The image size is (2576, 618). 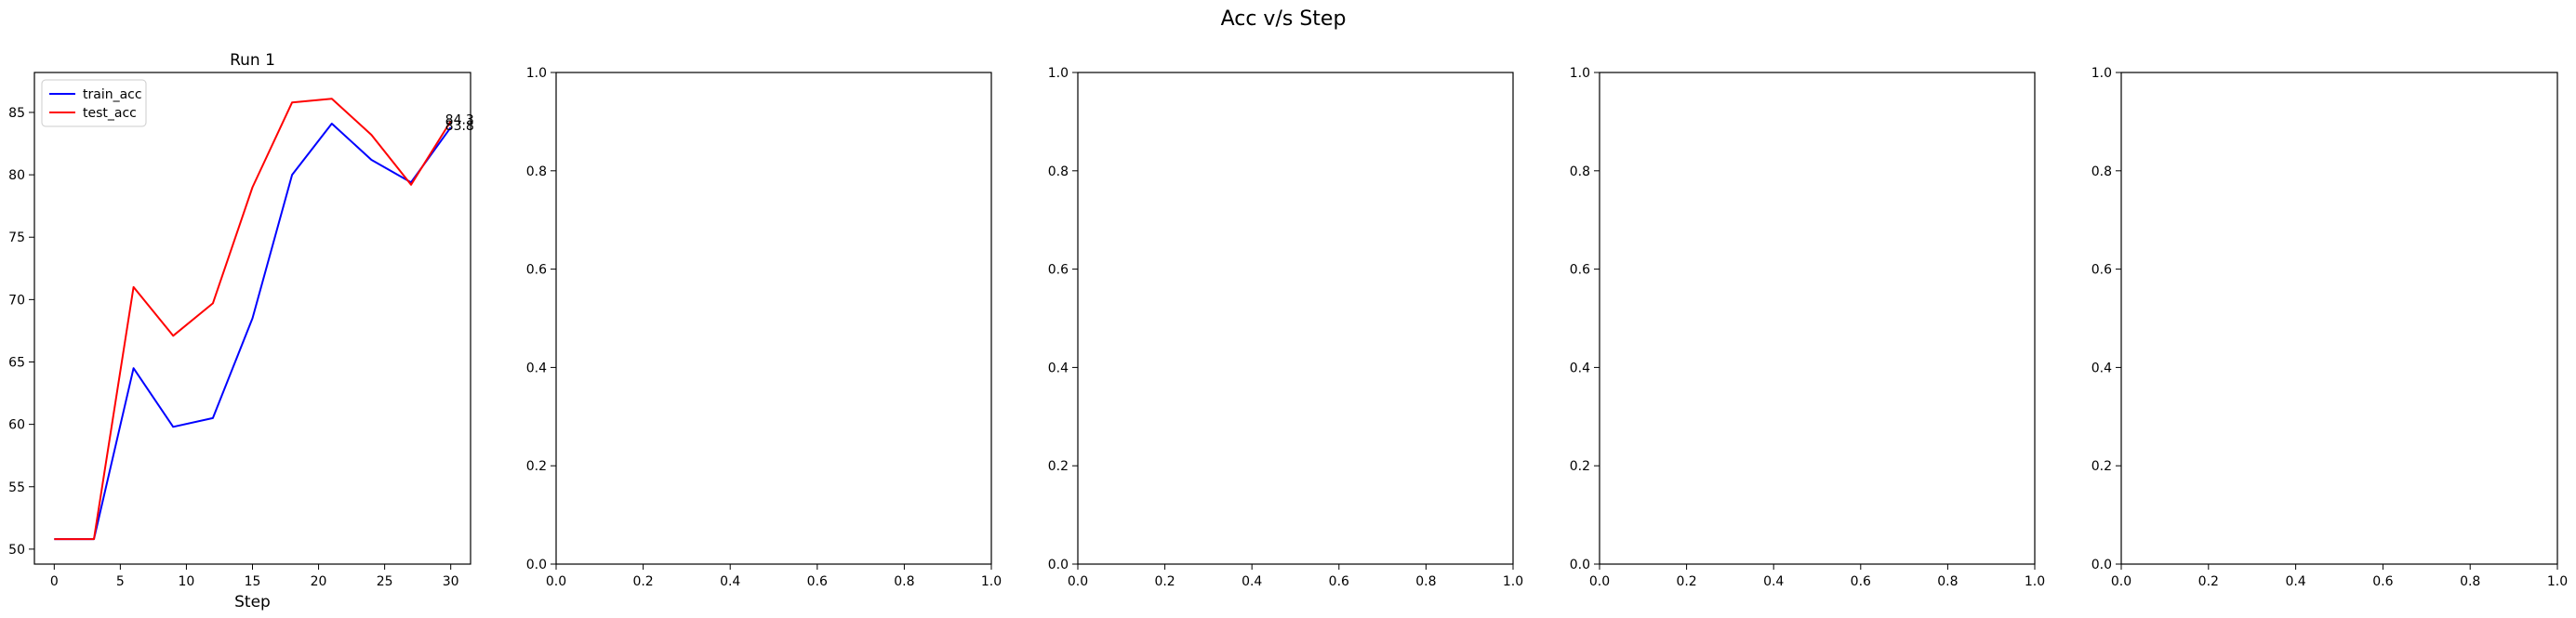 I want to click on legend-entry: train_acc, so click(x=112, y=94).